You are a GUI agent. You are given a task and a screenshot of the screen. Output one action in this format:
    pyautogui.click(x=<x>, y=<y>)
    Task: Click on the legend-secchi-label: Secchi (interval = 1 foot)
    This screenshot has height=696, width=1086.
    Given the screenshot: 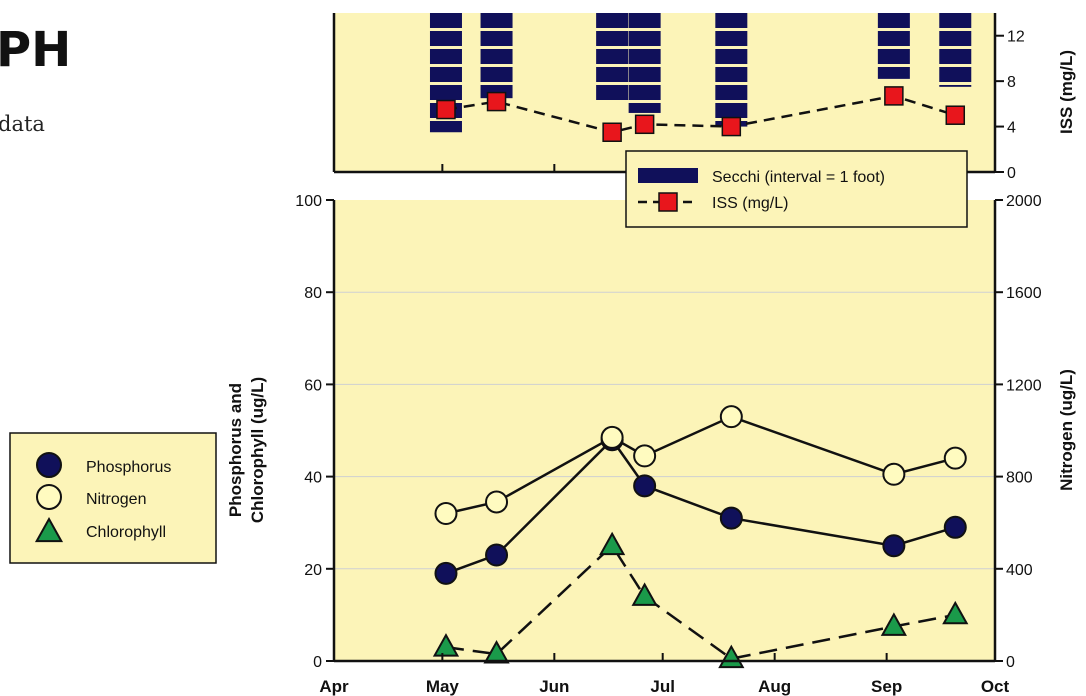 What is the action you would take?
    pyautogui.click(x=798, y=177)
    